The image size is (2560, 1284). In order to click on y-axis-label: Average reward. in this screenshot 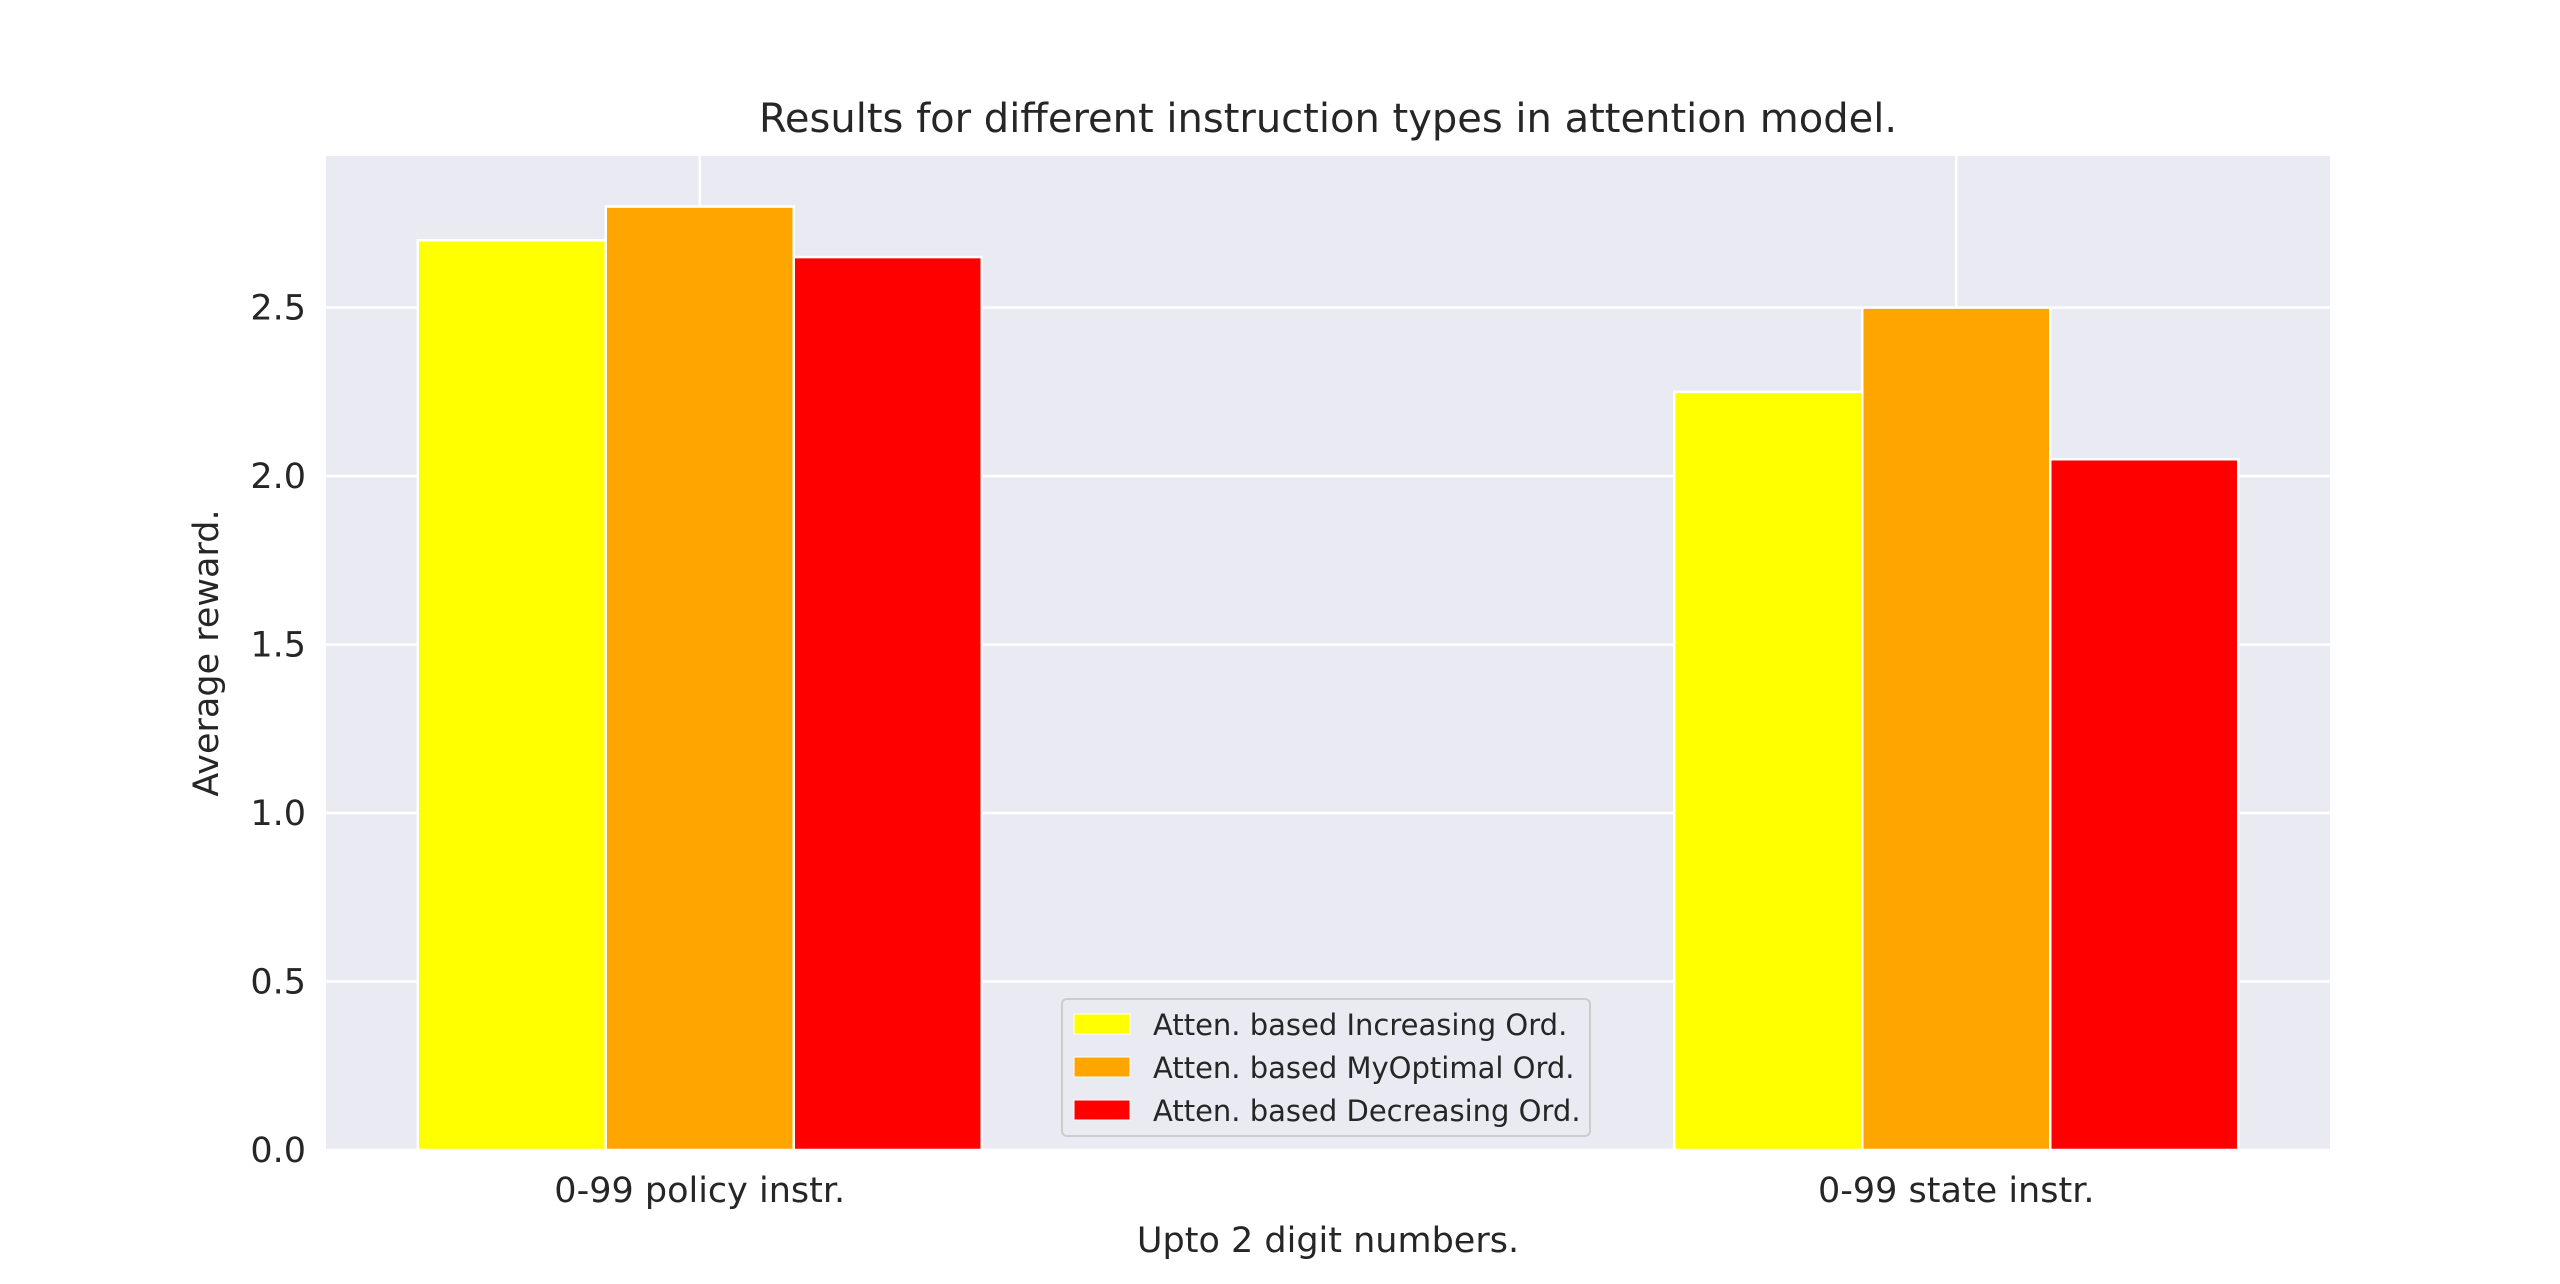, I will do `click(207, 652)`.